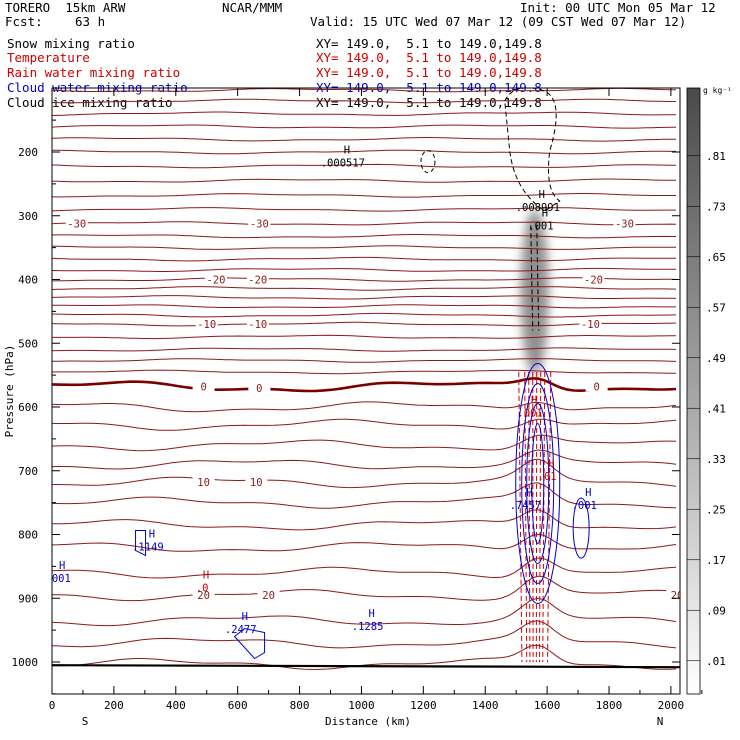 The width and height of the screenshot is (740, 740). I want to click on colorbar-level-label: .57, so click(716, 307).